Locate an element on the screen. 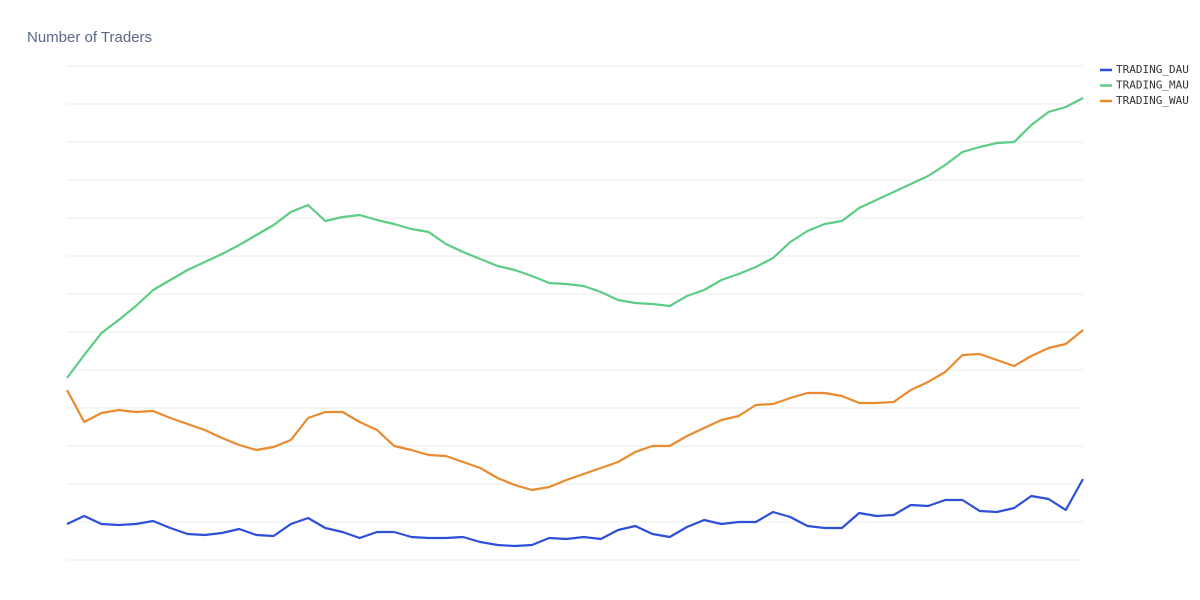  legend-label: TRADING_DAU is located at coordinates (1152, 69).